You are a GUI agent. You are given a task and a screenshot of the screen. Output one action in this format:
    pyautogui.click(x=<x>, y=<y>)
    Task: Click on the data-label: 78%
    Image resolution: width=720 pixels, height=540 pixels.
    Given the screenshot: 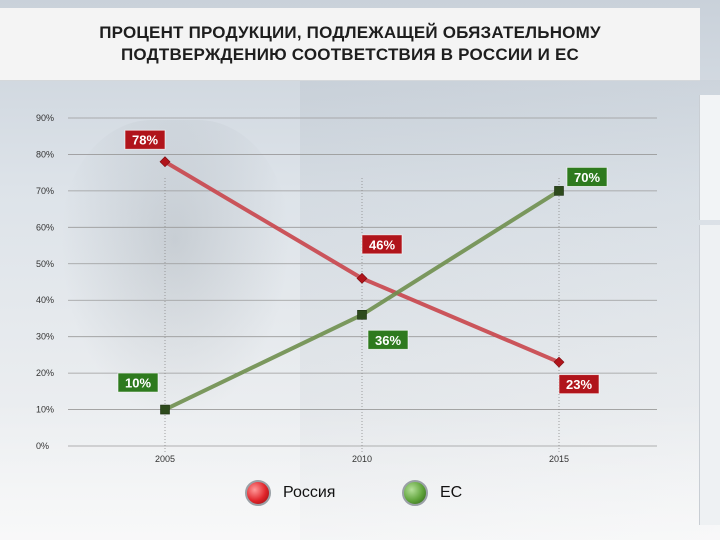 What is the action you would take?
    pyautogui.click(x=145, y=140)
    